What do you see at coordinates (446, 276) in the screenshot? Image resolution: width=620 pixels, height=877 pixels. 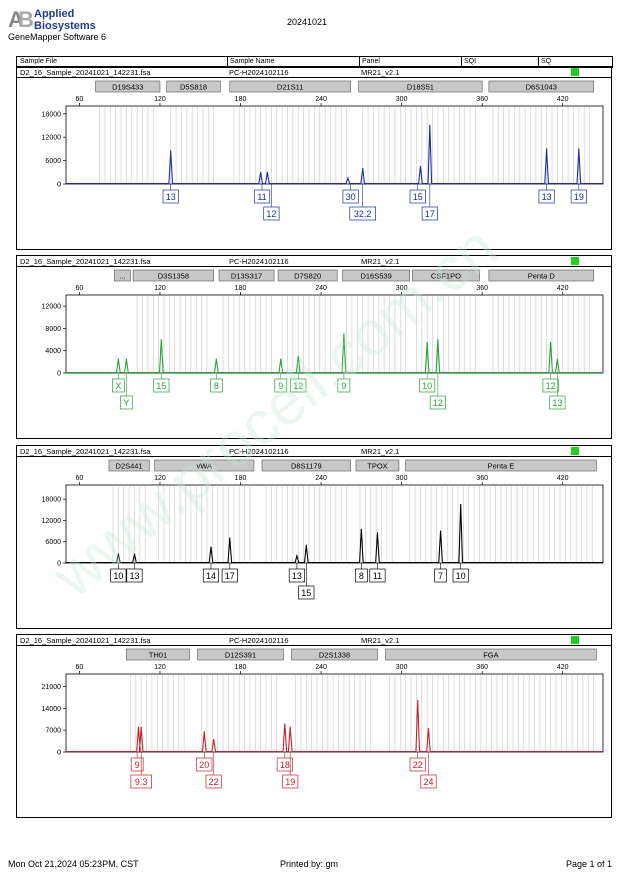 I see `marker-label: CSF1PO` at bounding box center [446, 276].